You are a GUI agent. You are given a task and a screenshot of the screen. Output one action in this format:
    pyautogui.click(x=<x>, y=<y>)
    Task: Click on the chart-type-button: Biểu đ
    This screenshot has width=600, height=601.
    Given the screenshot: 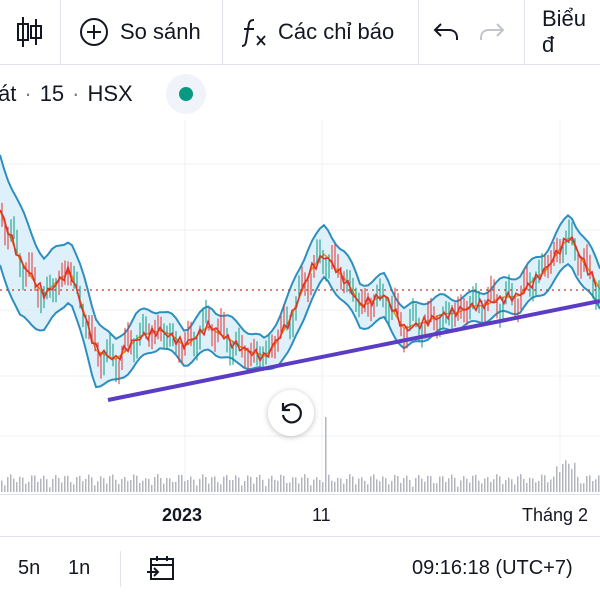 What is the action you would take?
    pyautogui.click(x=571, y=32)
    